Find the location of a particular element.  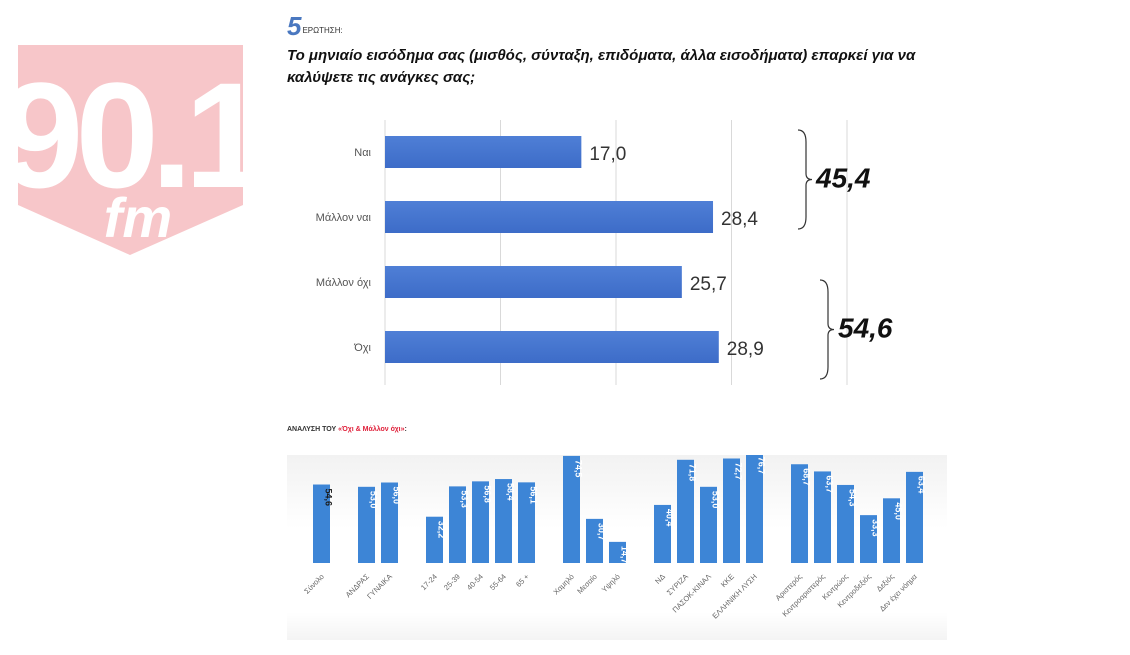

category-label: ΓΥΝΑΙΚΑ is located at coordinates (379, 586).